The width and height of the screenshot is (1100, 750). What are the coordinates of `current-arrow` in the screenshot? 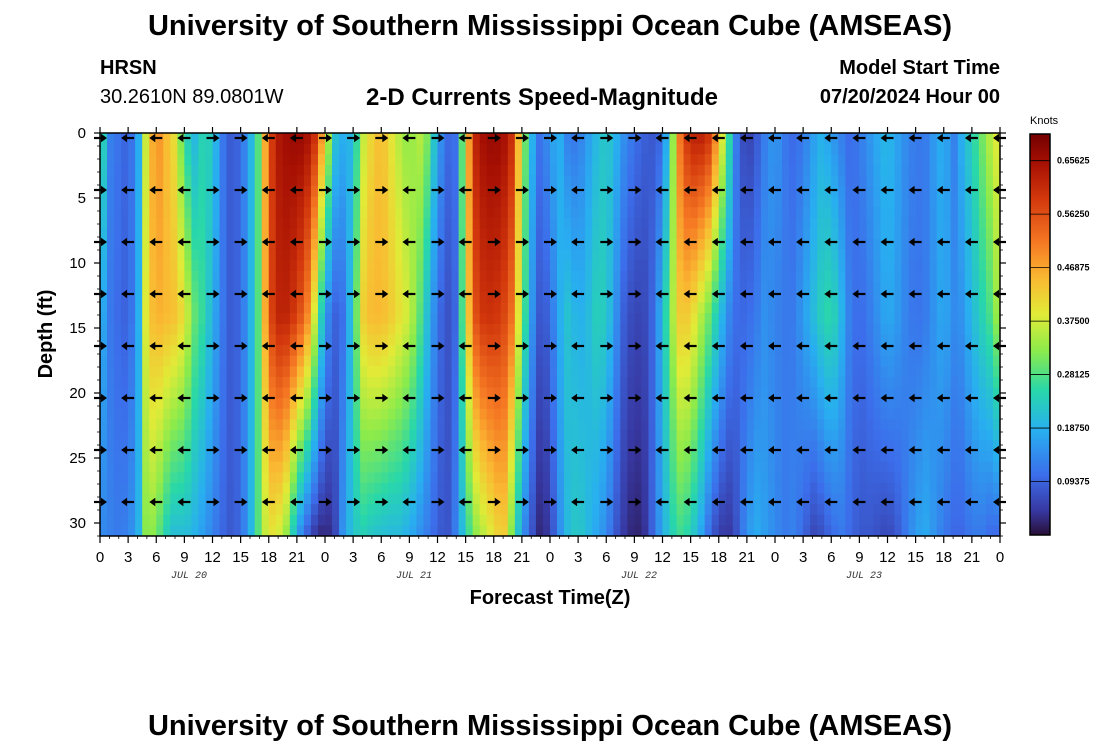 It's located at (268, 502).